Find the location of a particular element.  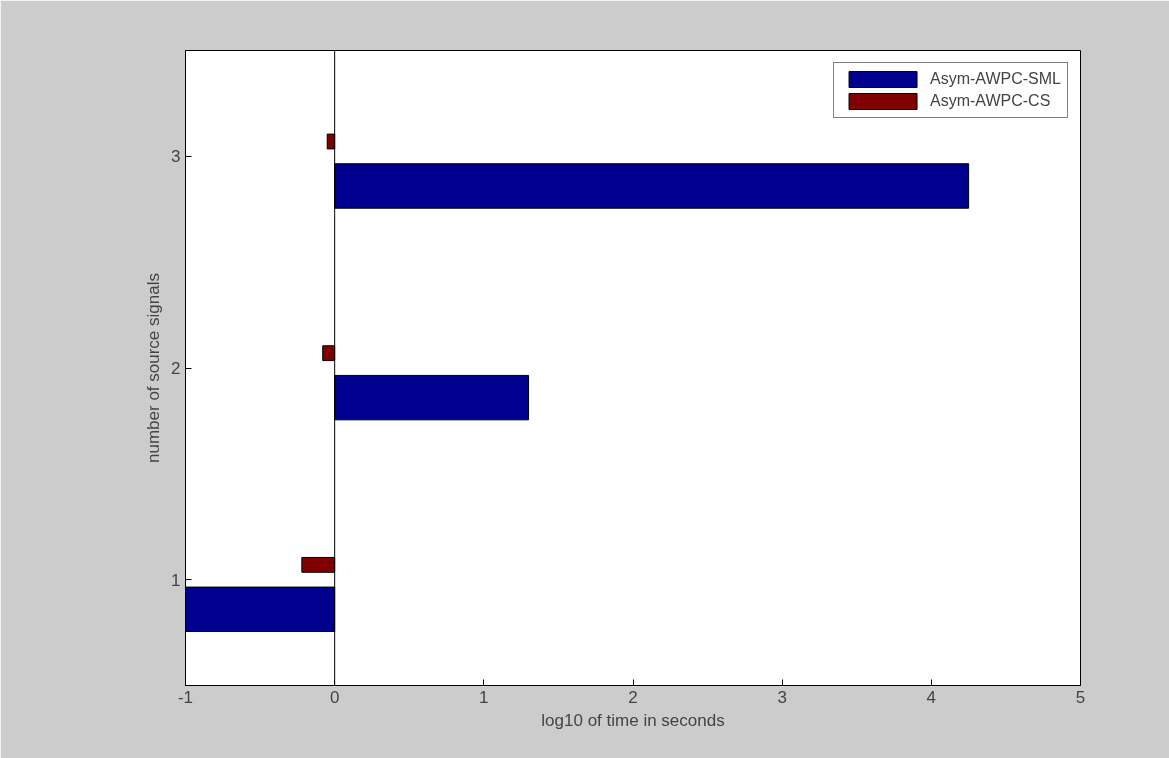

y-tick-label: 3 is located at coordinates (176, 157).